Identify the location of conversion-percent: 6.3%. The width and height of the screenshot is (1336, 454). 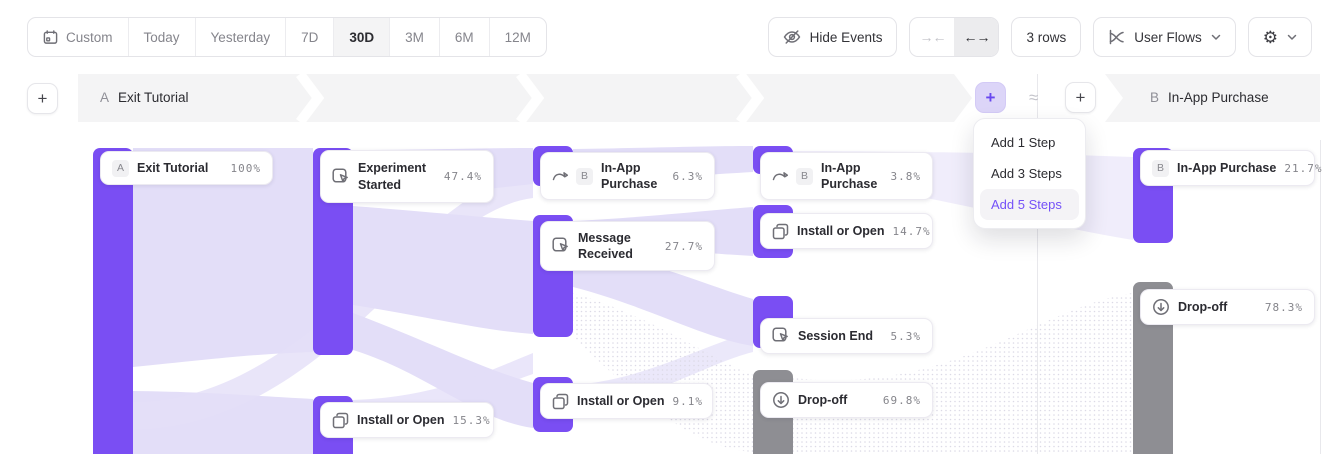
(687, 176).